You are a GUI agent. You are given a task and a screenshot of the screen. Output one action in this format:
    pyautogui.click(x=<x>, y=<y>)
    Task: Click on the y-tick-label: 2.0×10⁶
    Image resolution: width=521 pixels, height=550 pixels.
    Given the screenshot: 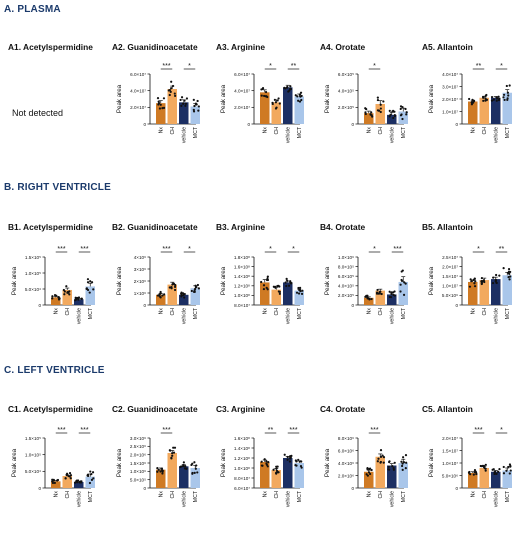 What is the action you would take?
    pyautogui.click(x=138, y=454)
    